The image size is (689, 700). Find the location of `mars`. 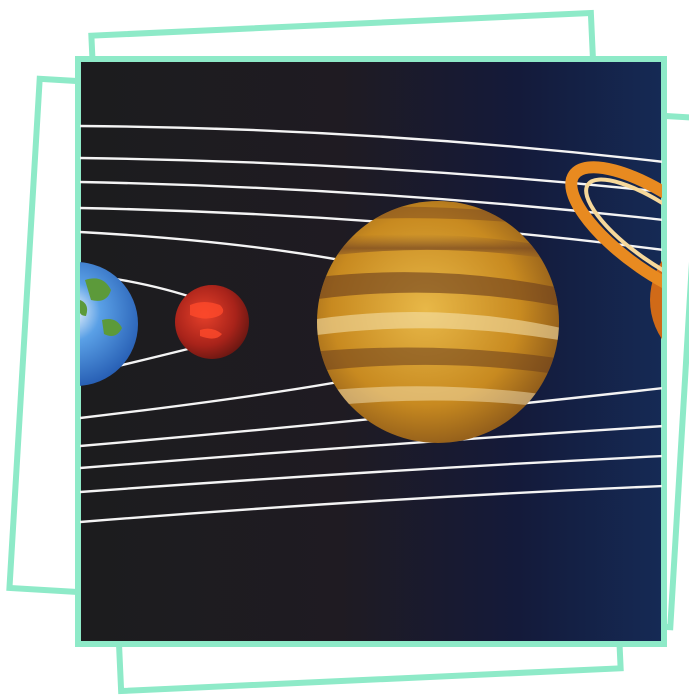

mars is located at coordinates (212, 322).